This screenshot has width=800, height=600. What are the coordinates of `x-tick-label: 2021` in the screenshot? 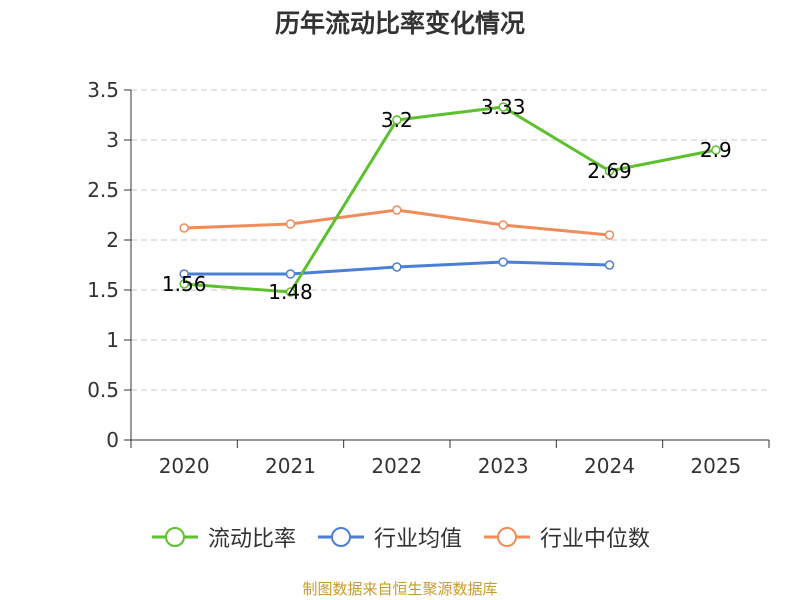 It's located at (290, 466).